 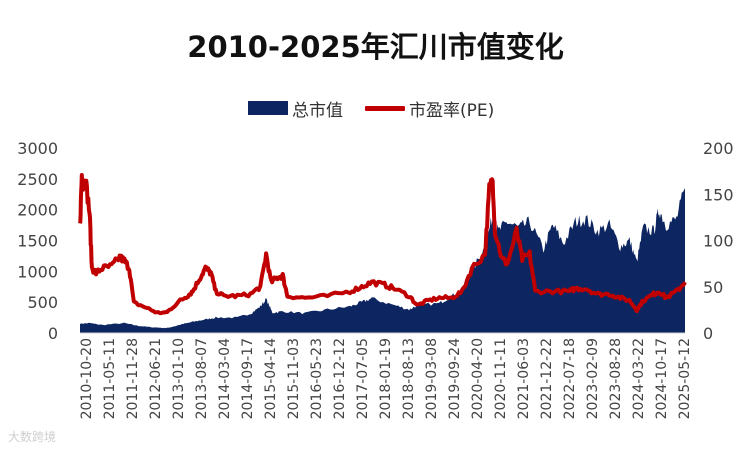 What do you see at coordinates (294, 378) in the screenshot?
I see `x-axis-tick-label: 2015-11-03` at bounding box center [294, 378].